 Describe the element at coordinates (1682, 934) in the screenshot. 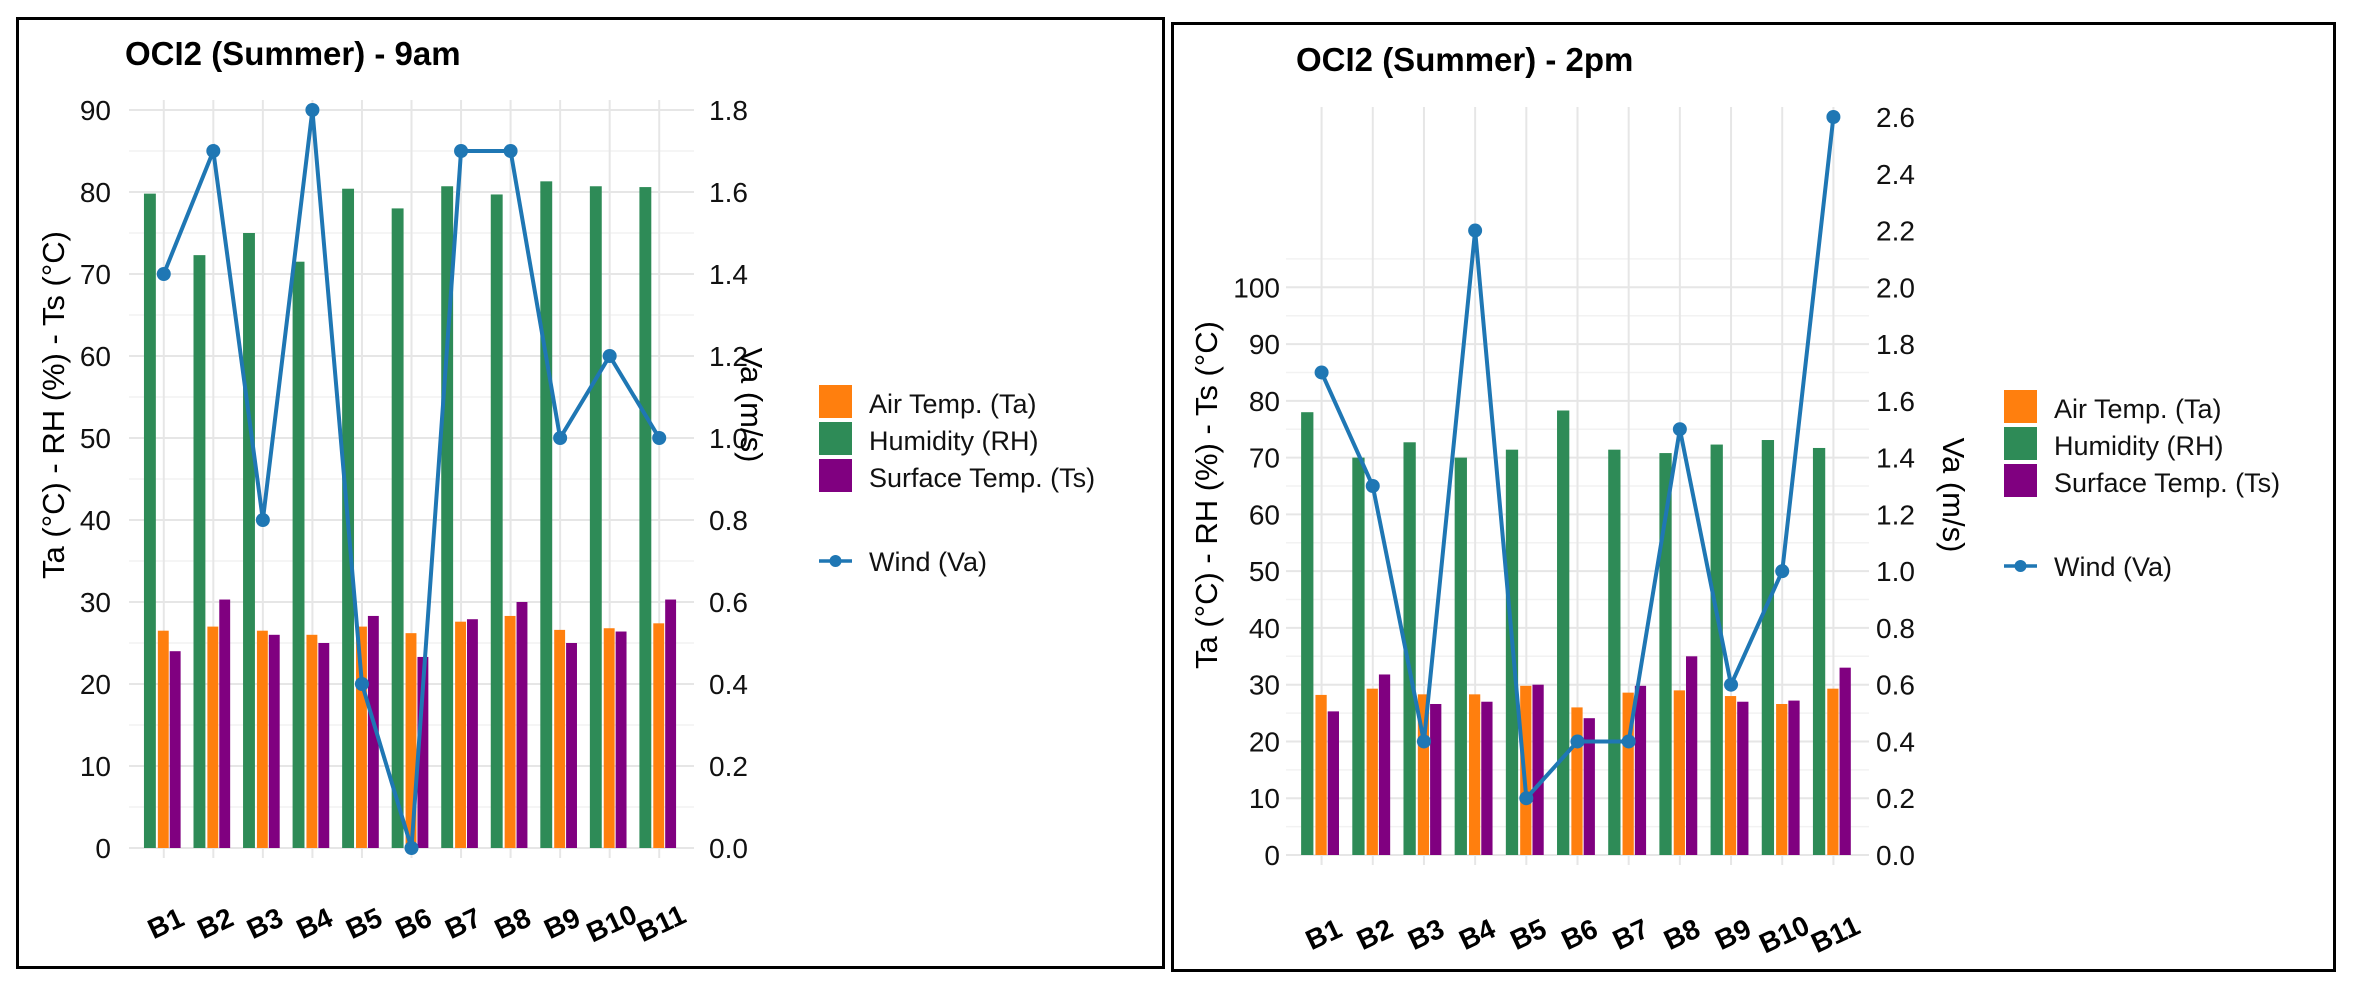

I see `x-tick-label-b8: B8` at that location.